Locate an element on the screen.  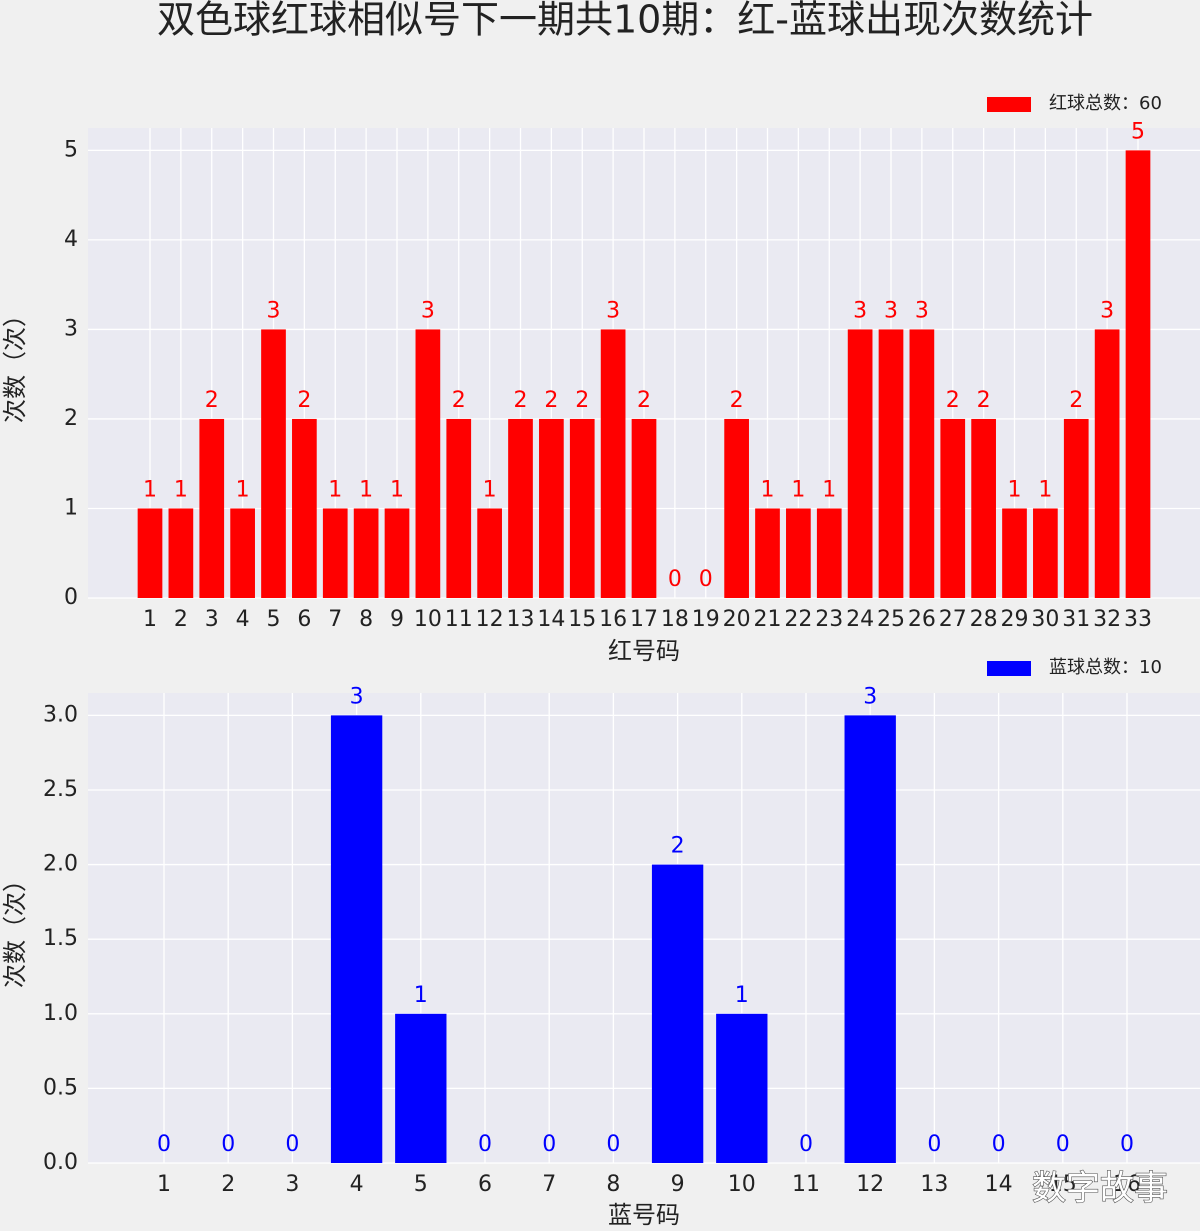
x-tick-label: 1 is located at coordinates (164, 1184).